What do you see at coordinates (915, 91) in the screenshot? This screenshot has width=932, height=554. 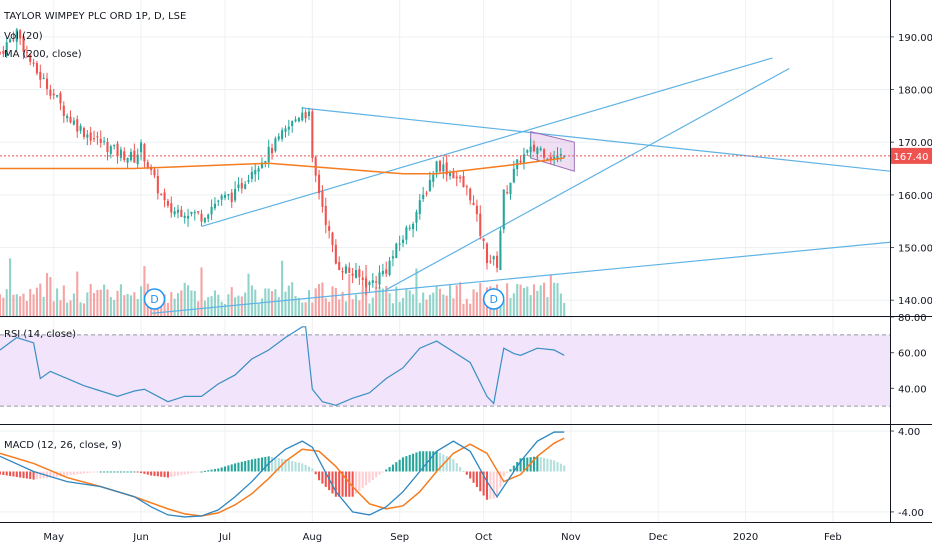 I see `y-tick-label: 180.00` at bounding box center [915, 91].